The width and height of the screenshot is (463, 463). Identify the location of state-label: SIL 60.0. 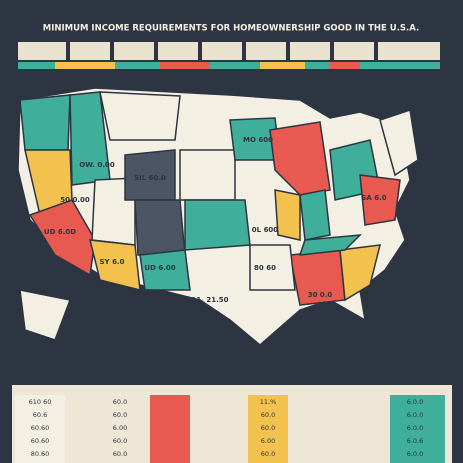
(150, 178).